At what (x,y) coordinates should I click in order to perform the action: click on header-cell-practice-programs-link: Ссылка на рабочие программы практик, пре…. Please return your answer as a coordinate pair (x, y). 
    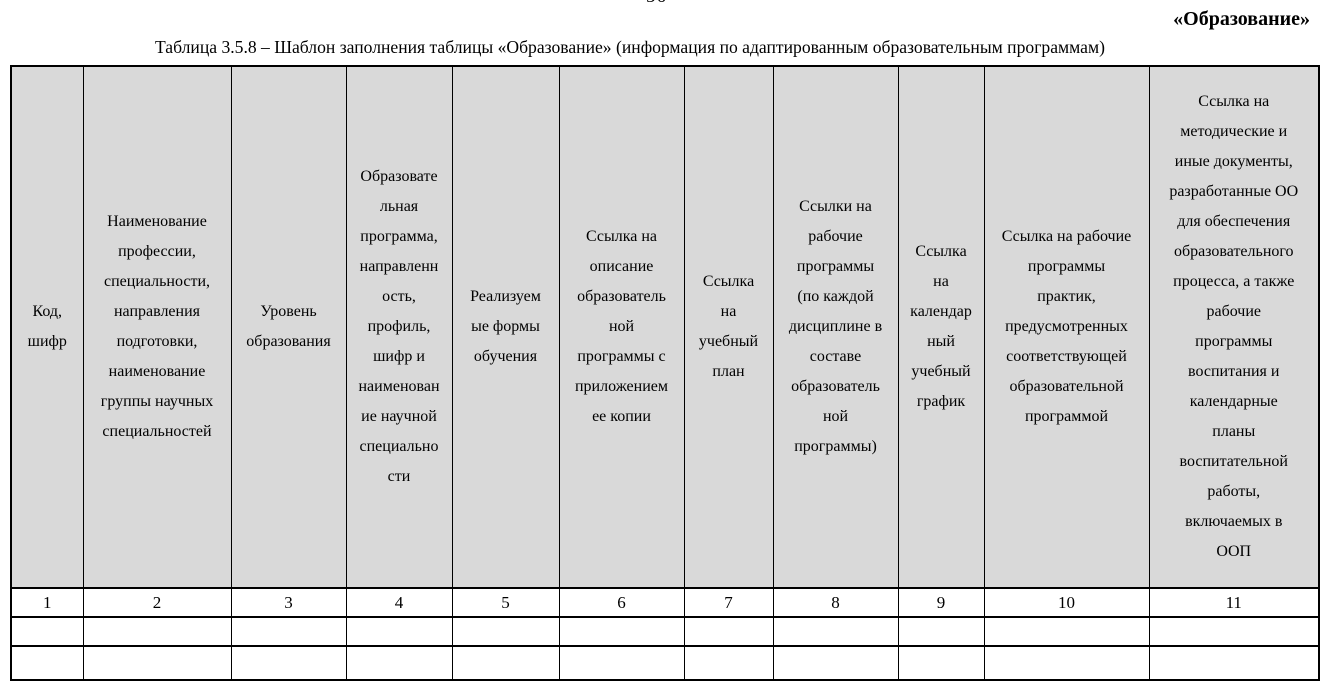
    Looking at the image, I should click on (1066, 327).